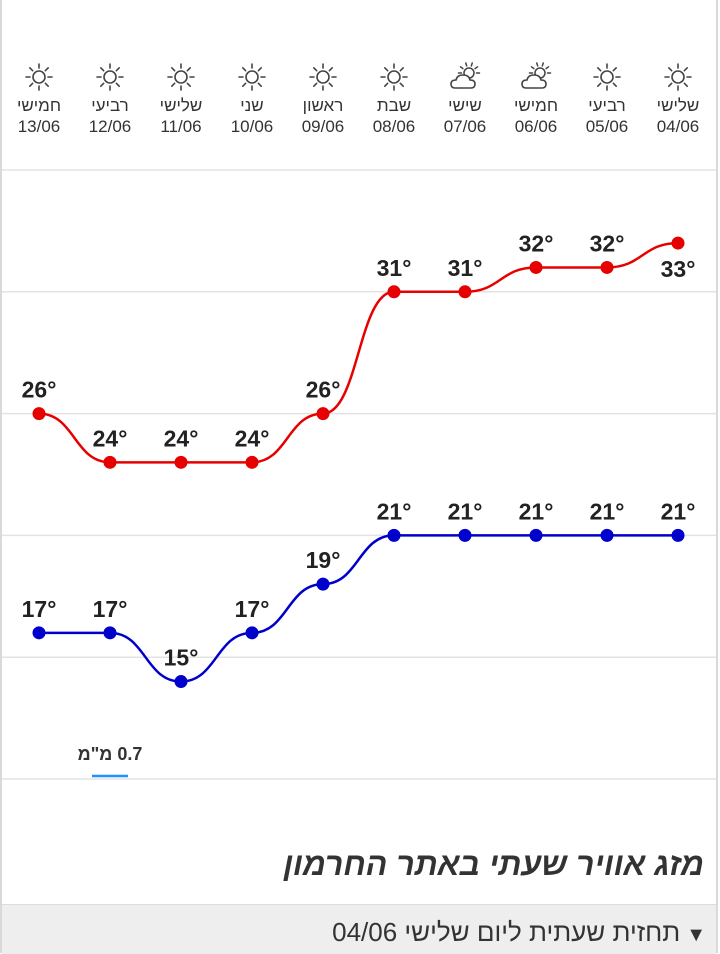 The width and height of the screenshot is (720, 954). What do you see at coordinates (465, 126) in the screenshot?
I see `day-date: 07/06` at bounding box center [465, 126].